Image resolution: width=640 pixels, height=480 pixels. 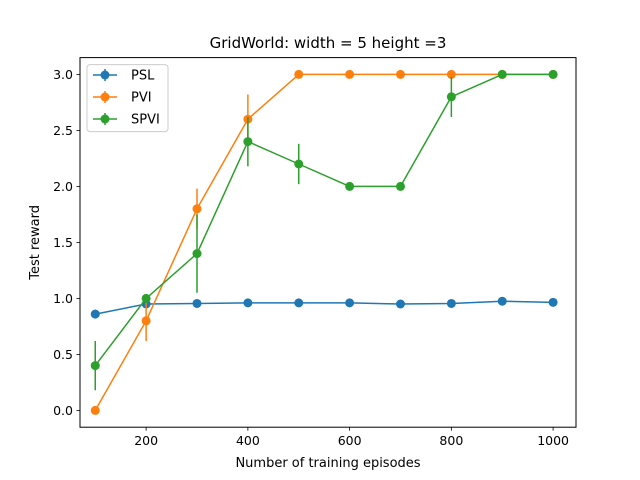 What do you see at coordinates (145, 120) in the screenshot?
I see `legend-label: SPVI` at bounding box center [145, 120].